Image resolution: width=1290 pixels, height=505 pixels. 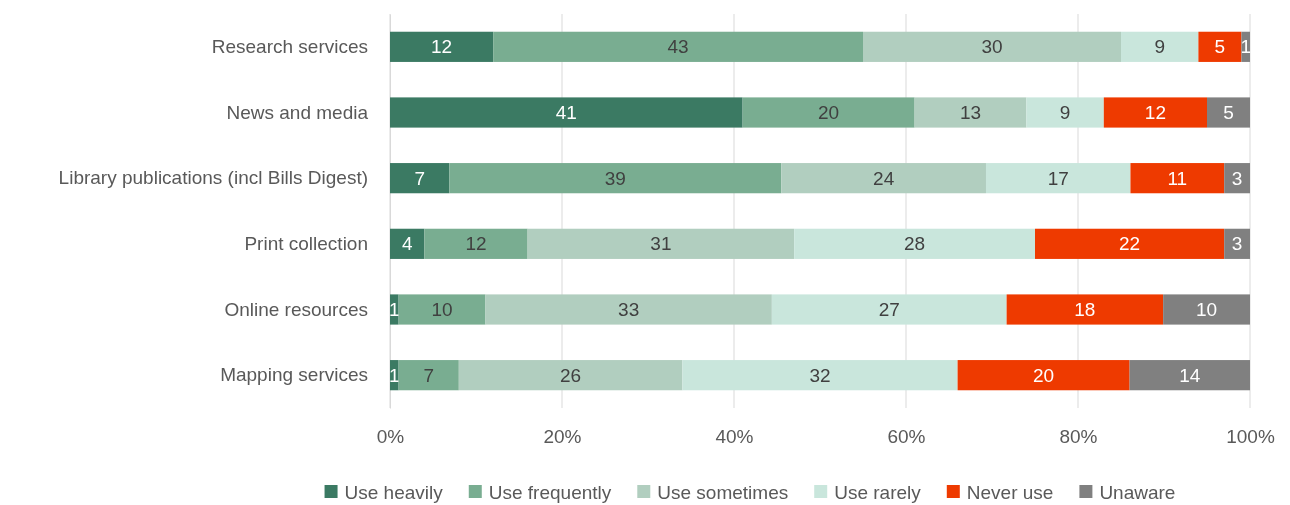 What do you see at coordinates (390, 437) in the screenshot?
I see `x-tick-label: 0%` at bounding box center [390, 437].